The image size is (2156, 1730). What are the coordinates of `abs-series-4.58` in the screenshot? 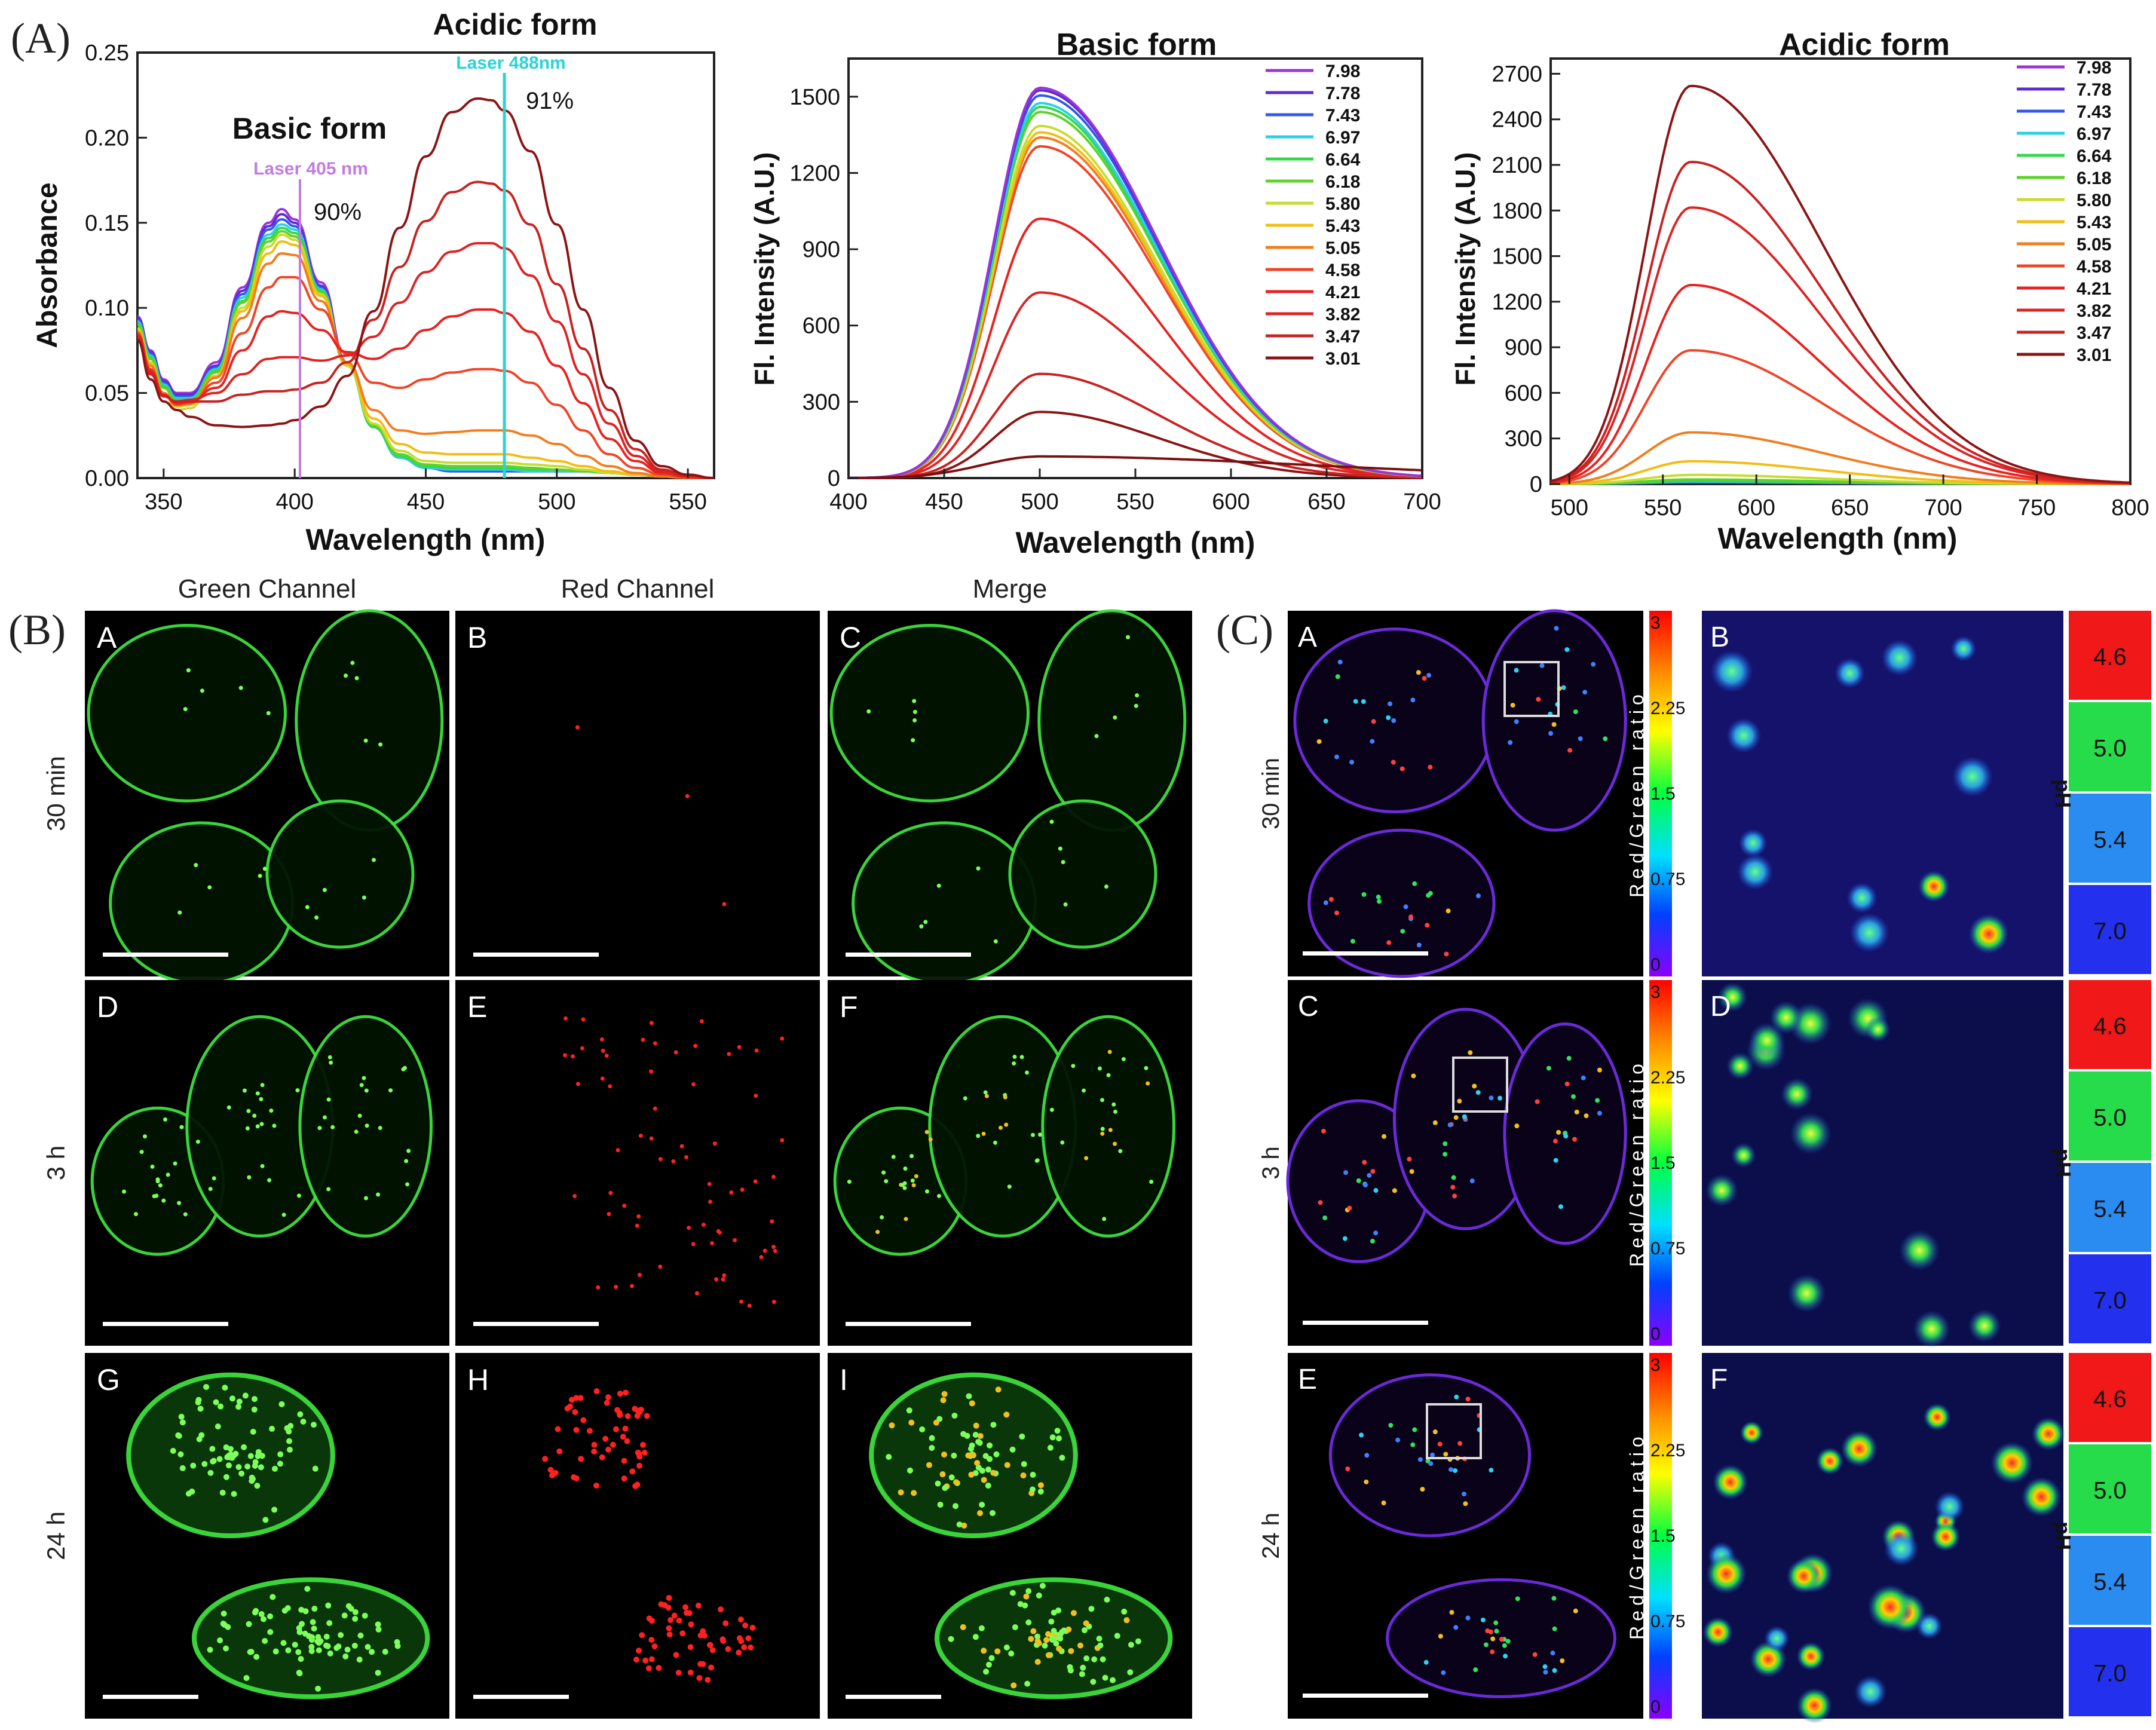 It's located at (425, 377).